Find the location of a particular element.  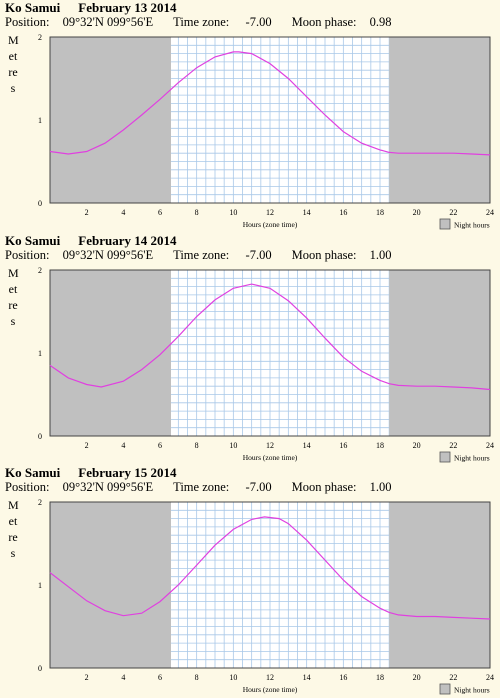

panel-title: Ko Samui February 15 2014 is located at coordinates (90, 473).